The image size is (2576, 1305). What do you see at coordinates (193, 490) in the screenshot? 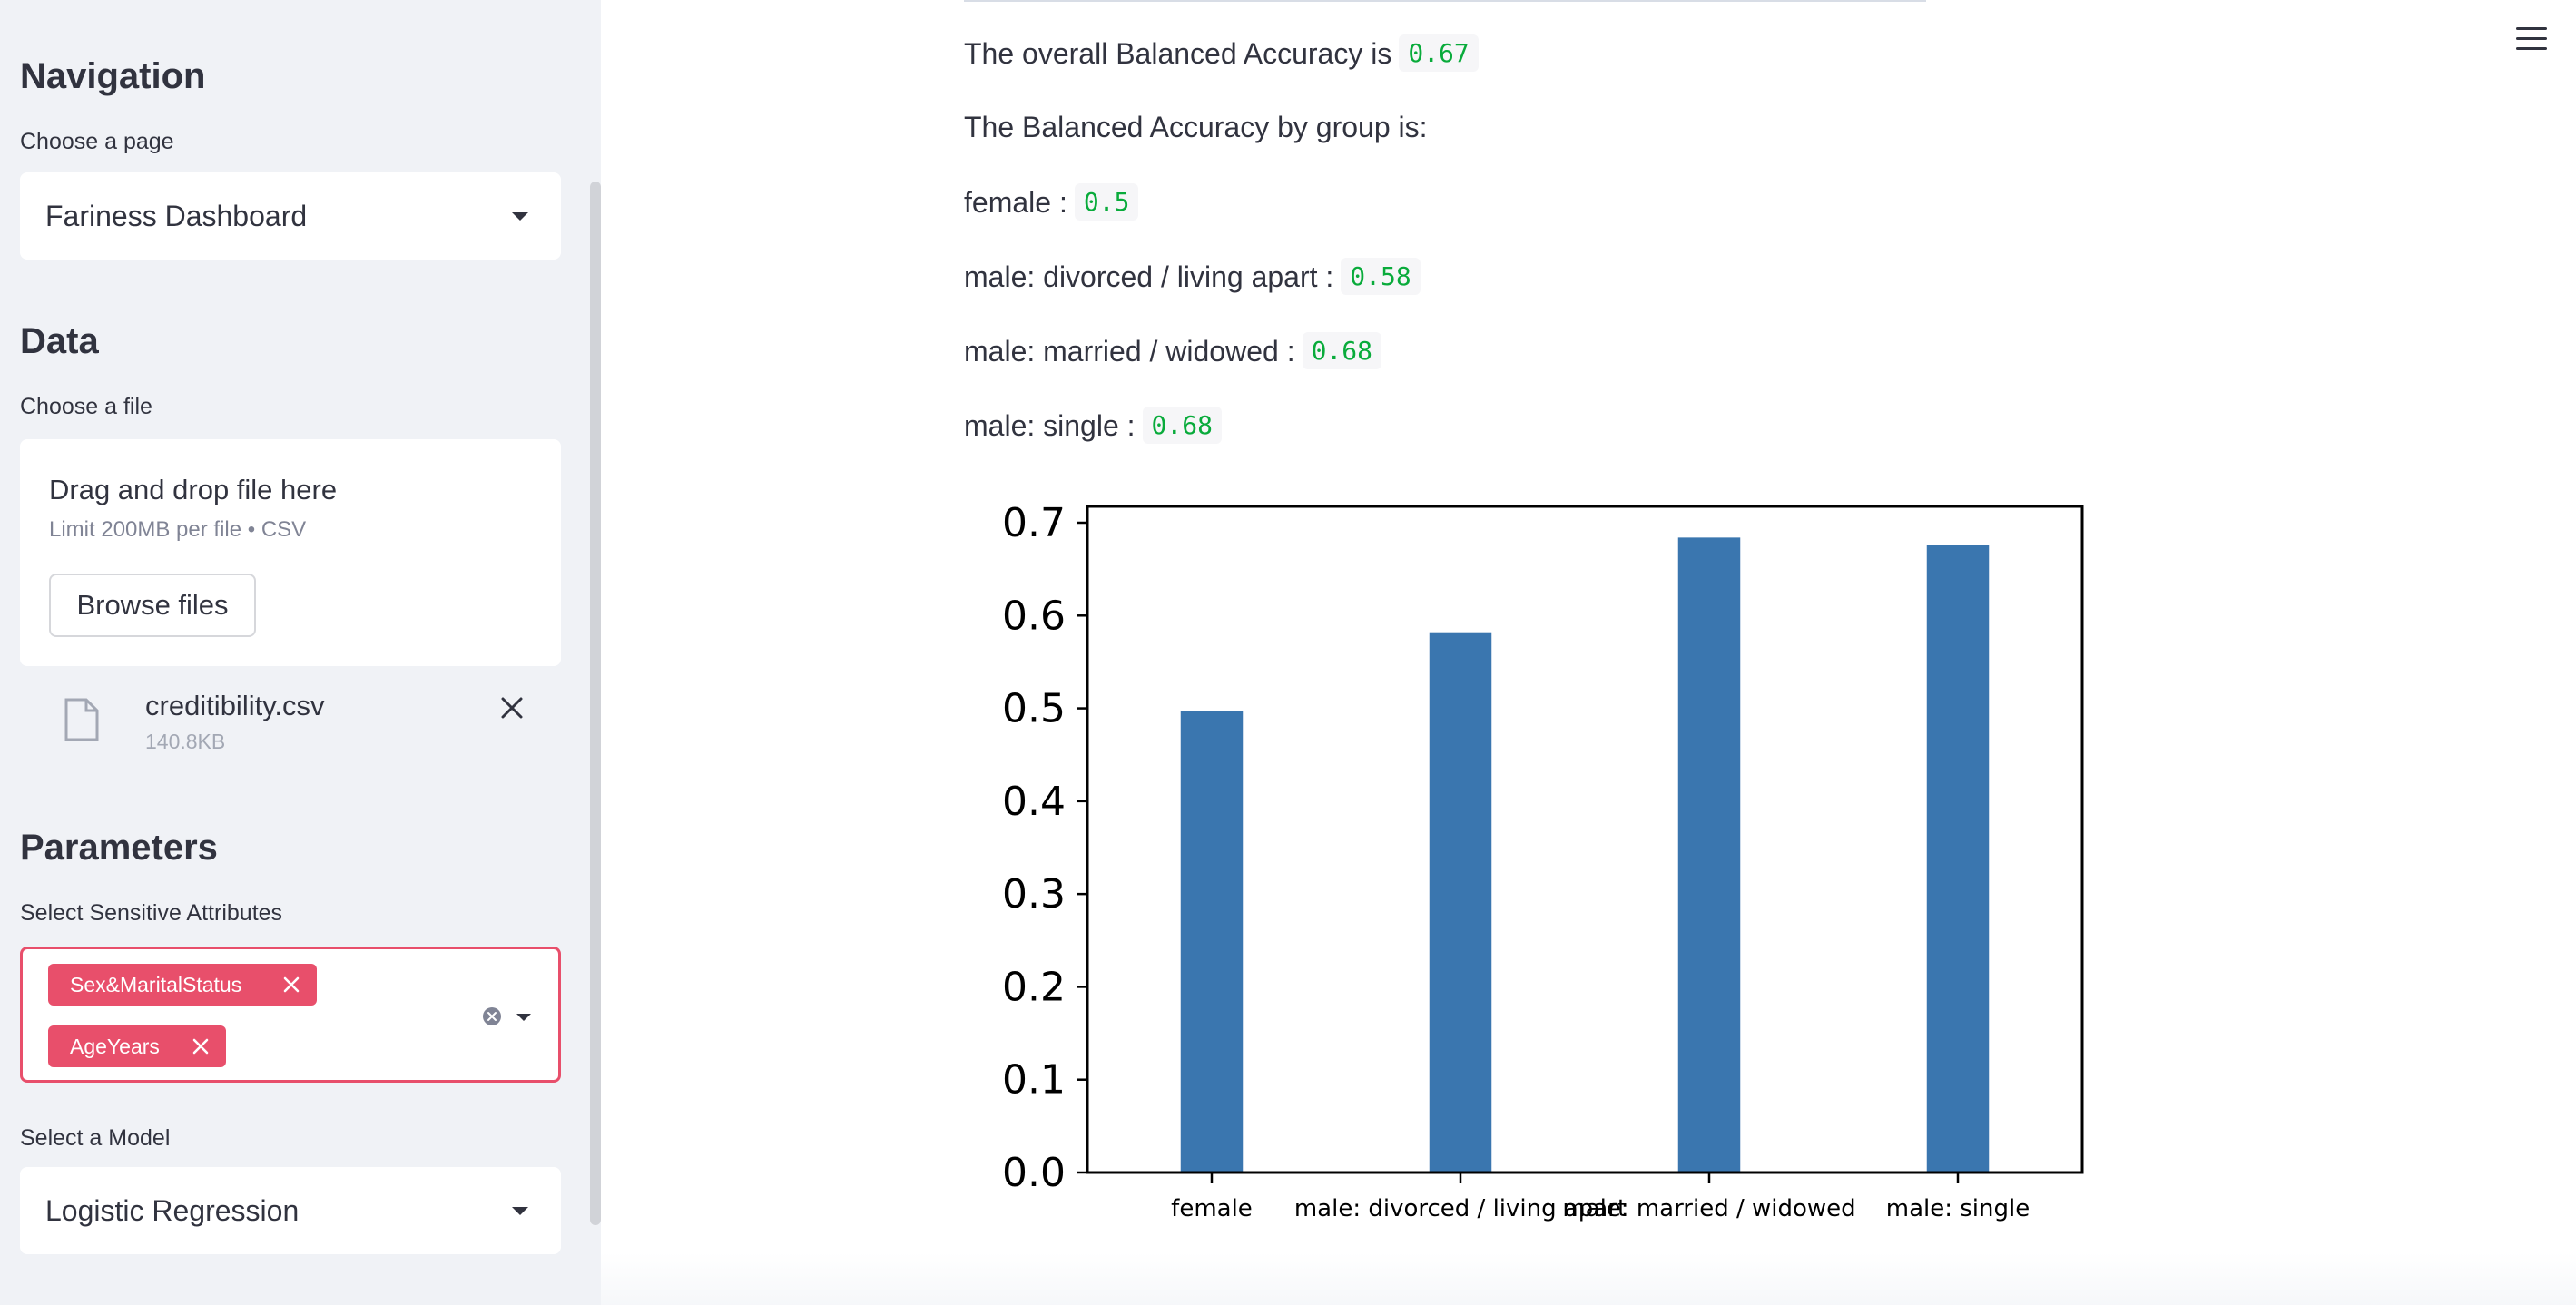
I see `dropzone-title: Drag and drop file here` at bounding box center [193, 490].